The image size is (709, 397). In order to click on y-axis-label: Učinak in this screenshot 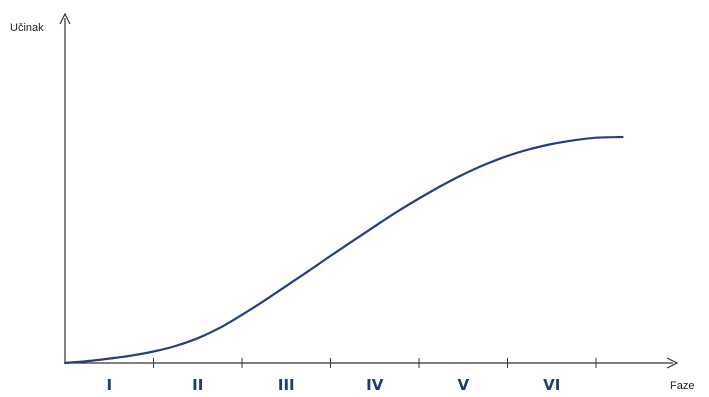, I will do `click(27, 28)`.